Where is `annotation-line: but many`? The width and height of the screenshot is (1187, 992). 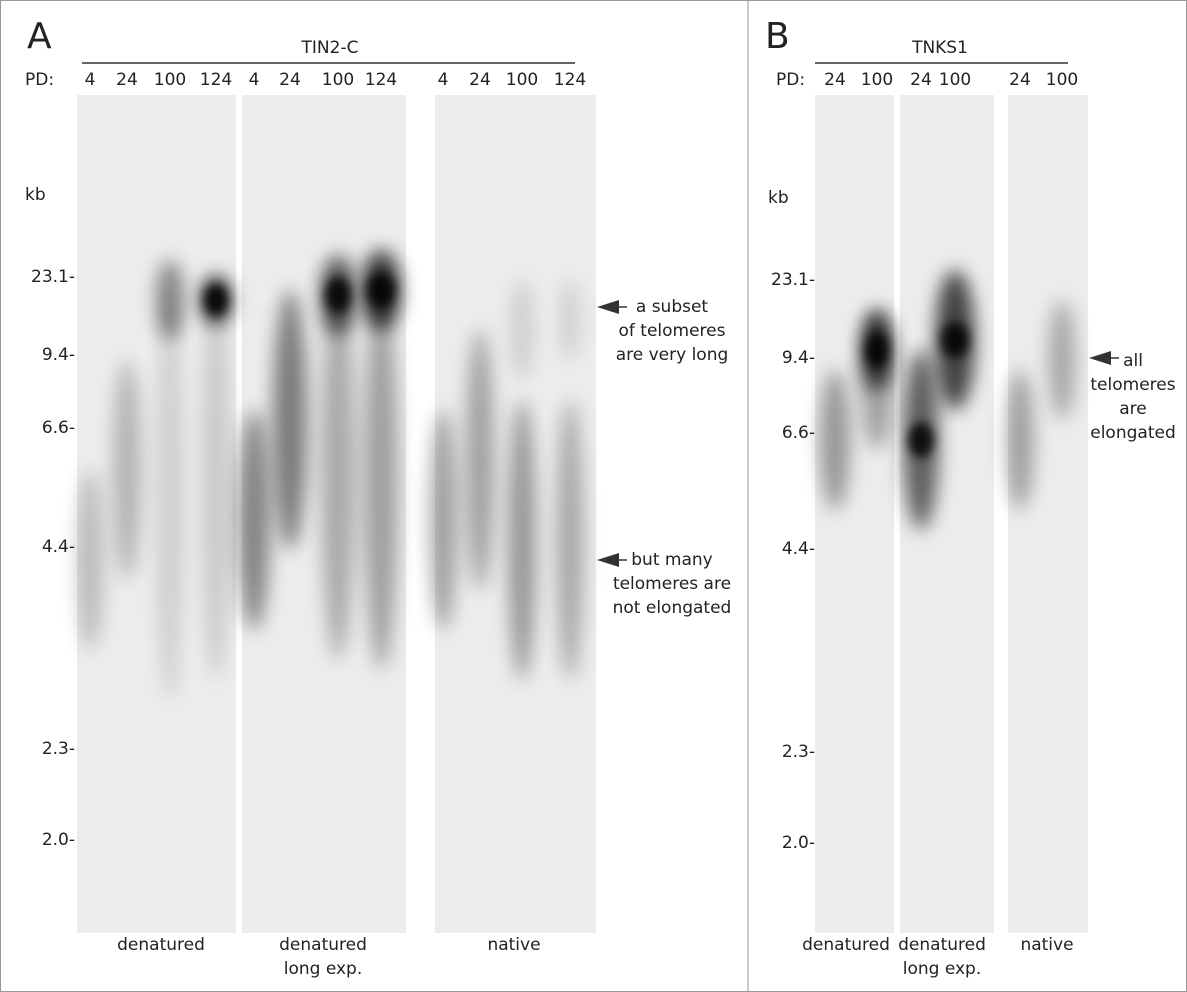 annotation-line: but many is located at coordinates (671, 560).